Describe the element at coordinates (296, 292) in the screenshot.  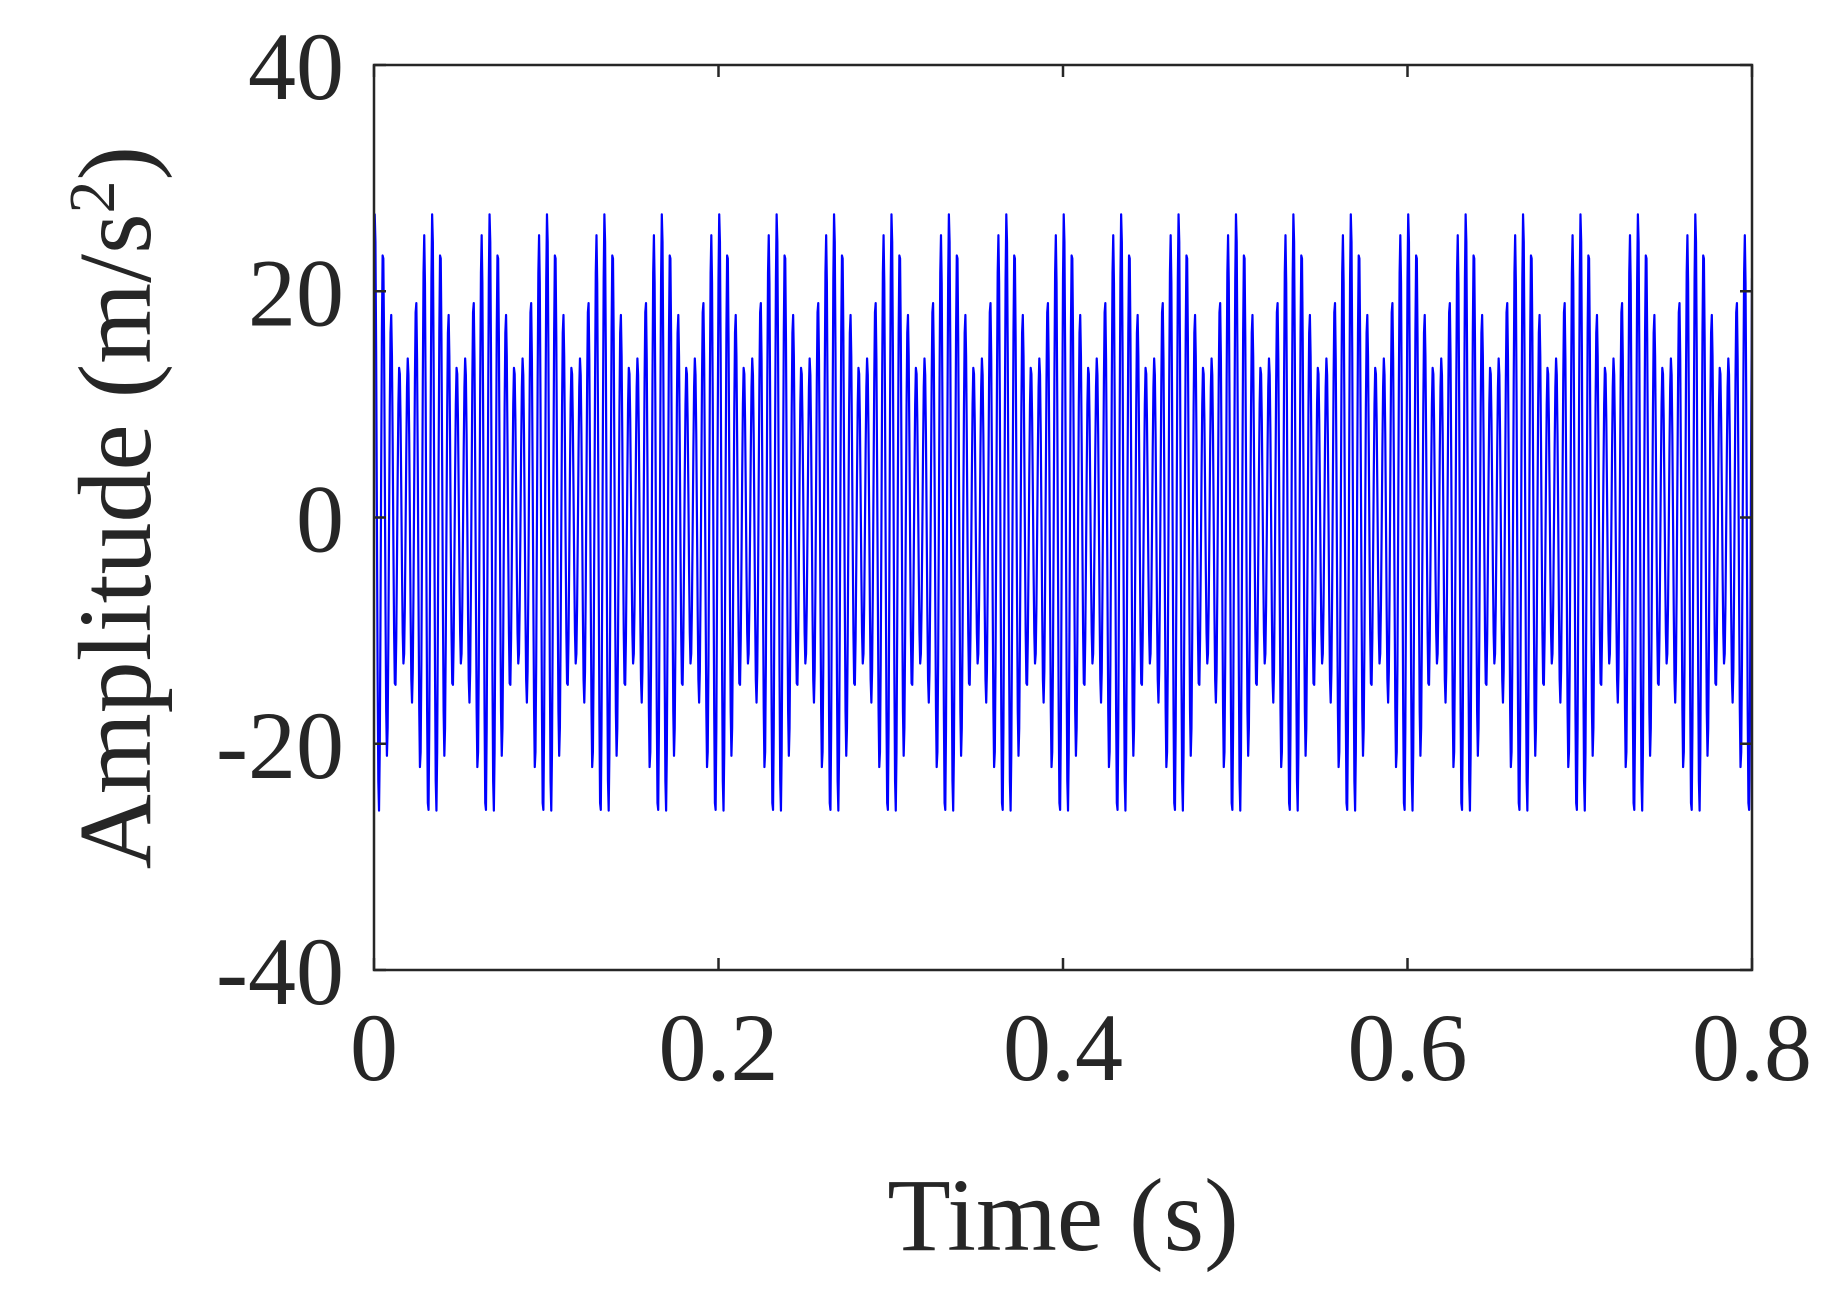
I see `y-tick-label: 20` at that location.